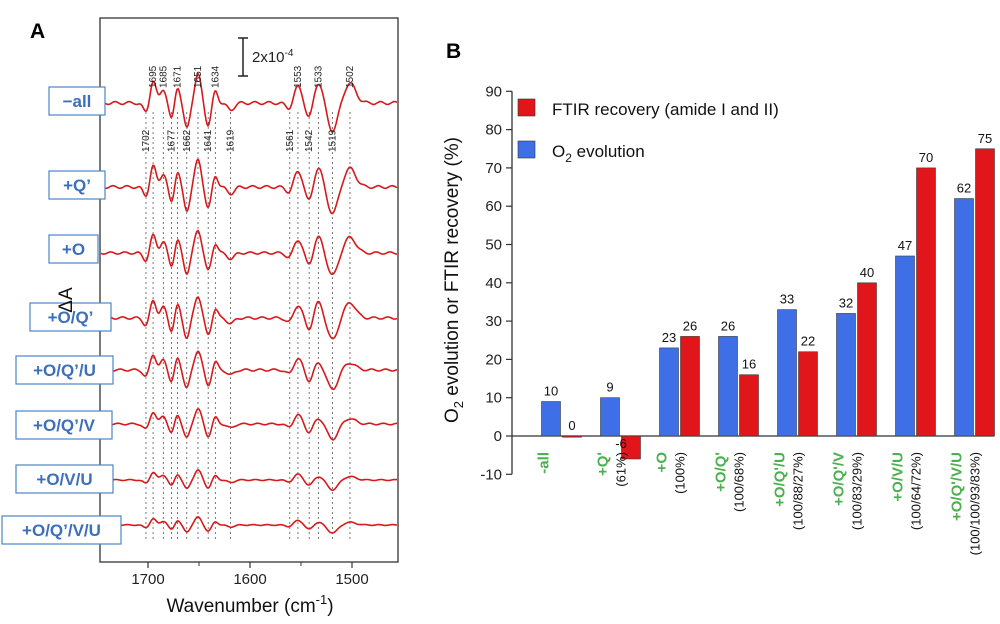 The height and width of the screenshot is (624, 1000). Describe the element at coordinates (231, 140) in the screenshot. I see `peak-label: 1619` at that location.